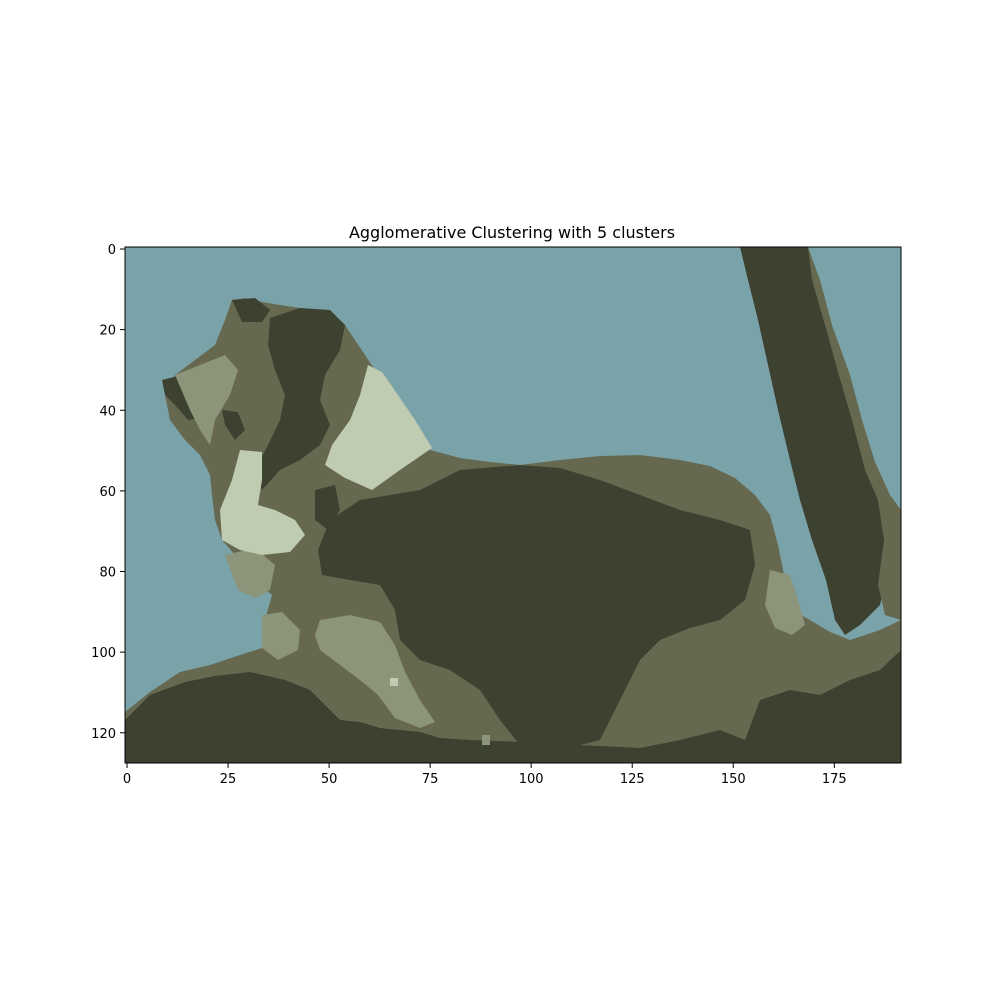 This screenshot has width=1000, height=1000. I want to click on cluster-region-tree-trunk-edge, so click(854, 433).